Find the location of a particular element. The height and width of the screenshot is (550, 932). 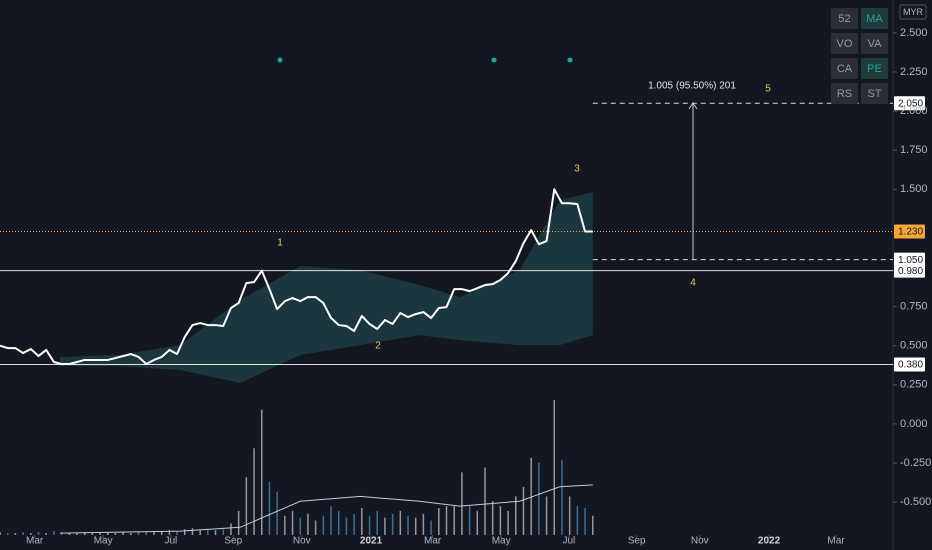

x-tick-label: Sep is located at coordinates (233, 541).